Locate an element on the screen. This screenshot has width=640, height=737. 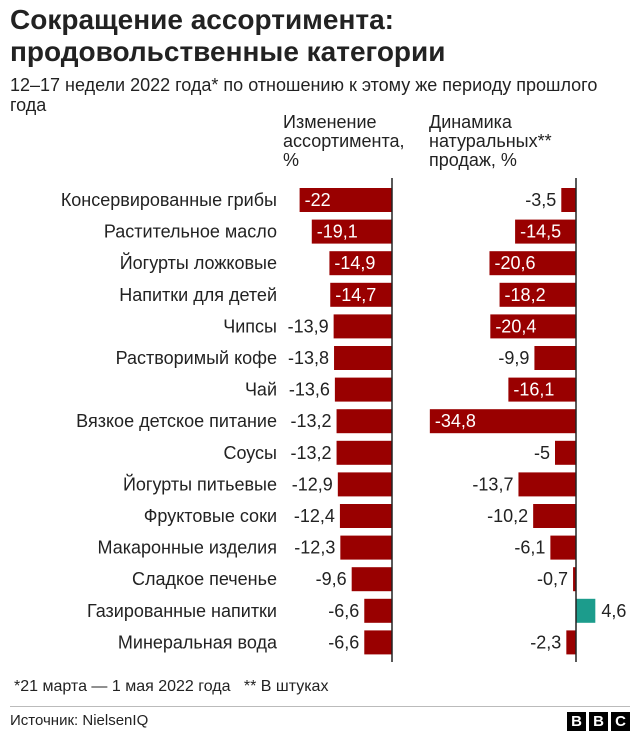
data-label: -13,8 is located at coordinates (308, 358).